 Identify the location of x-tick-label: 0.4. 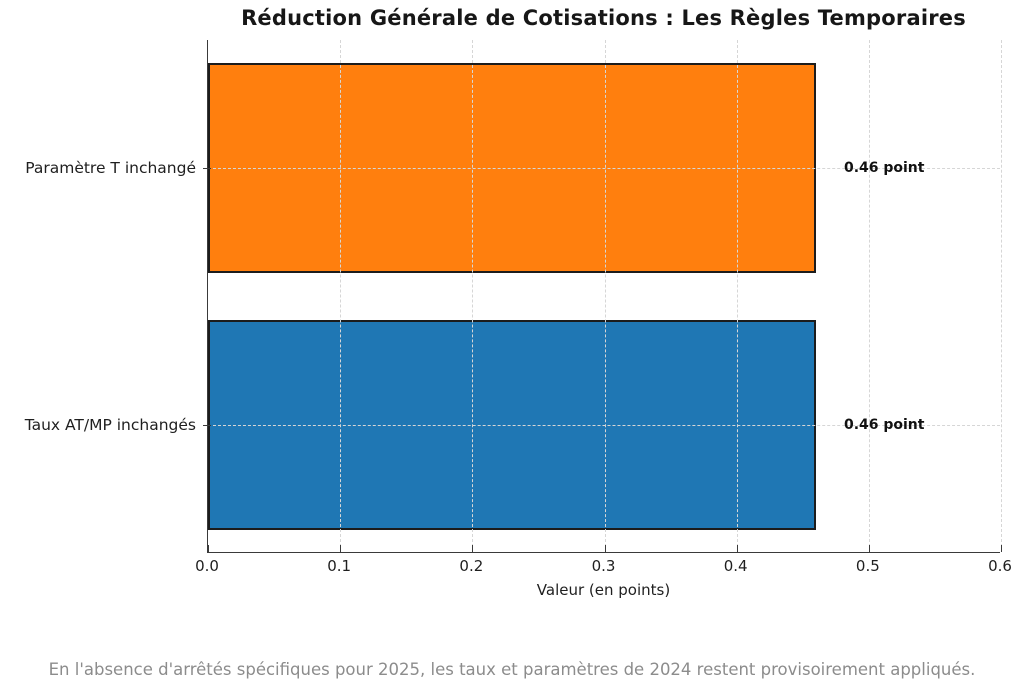
(735, 566).